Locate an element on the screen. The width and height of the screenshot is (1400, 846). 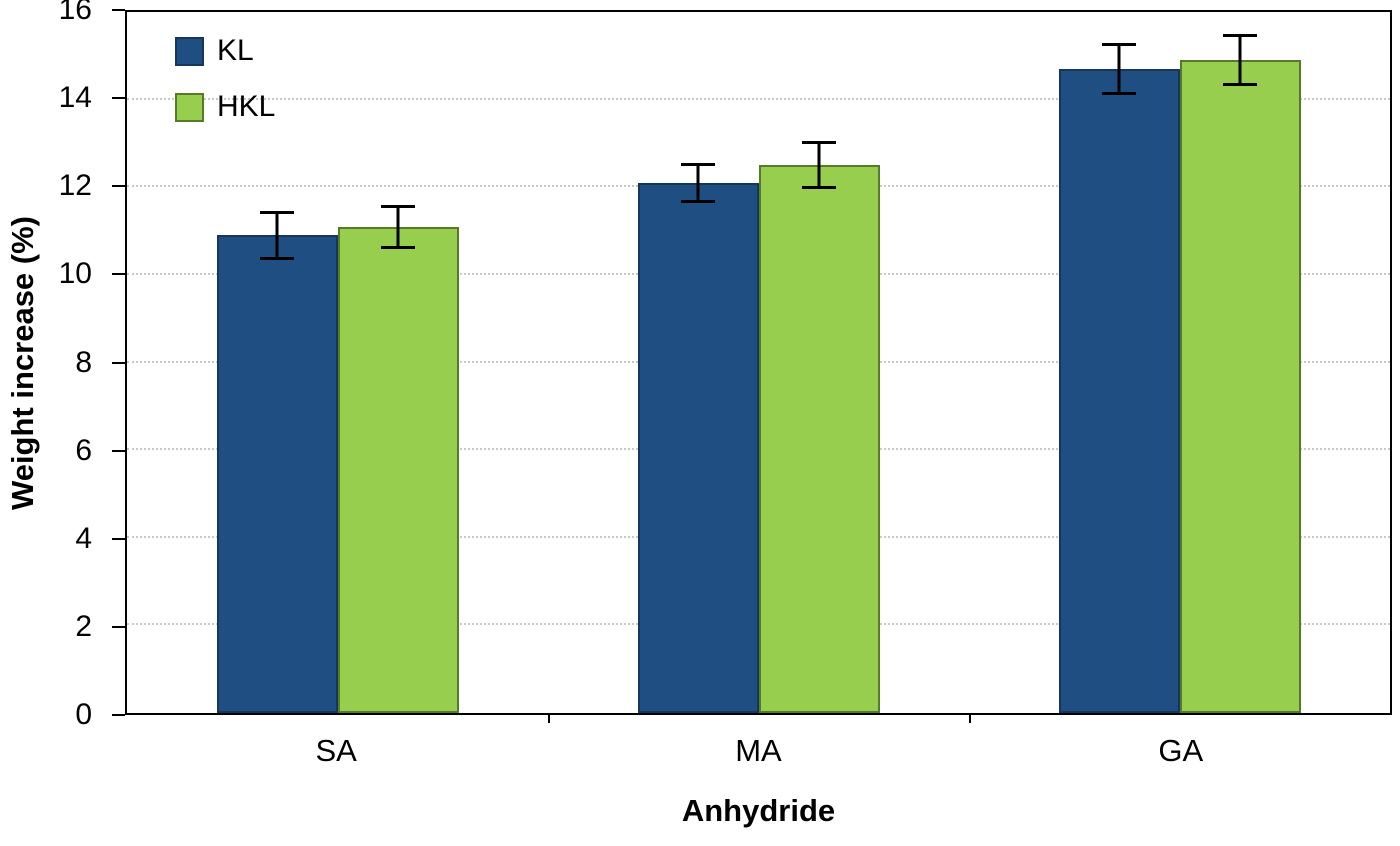
legend-swatch-hkl is located at coordinates (189, 107).